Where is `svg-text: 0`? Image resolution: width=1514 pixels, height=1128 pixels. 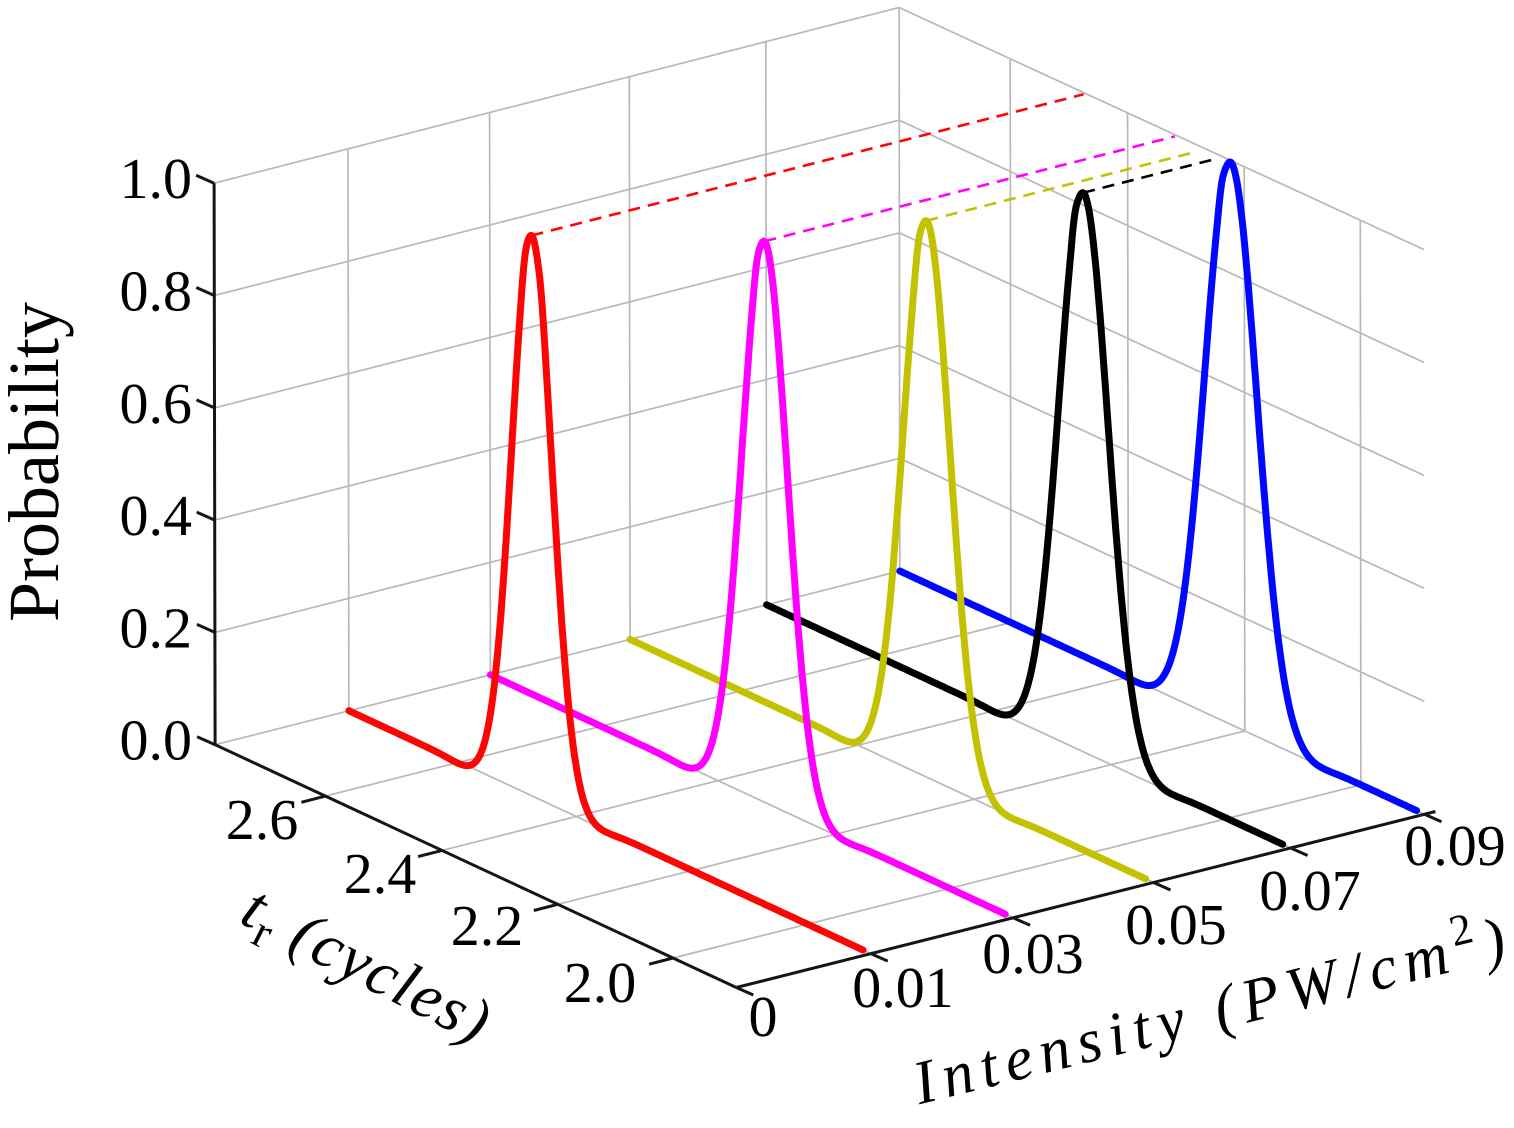
svg-text: 0 is located at coordinates (763, 1016).